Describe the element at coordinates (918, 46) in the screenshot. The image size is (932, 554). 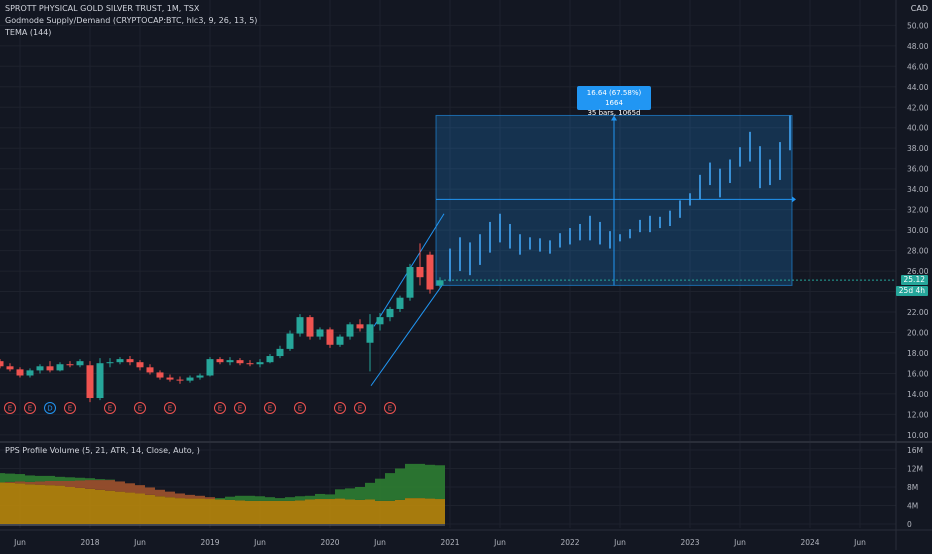
I see `price-tick-label: 48.00` at that location.